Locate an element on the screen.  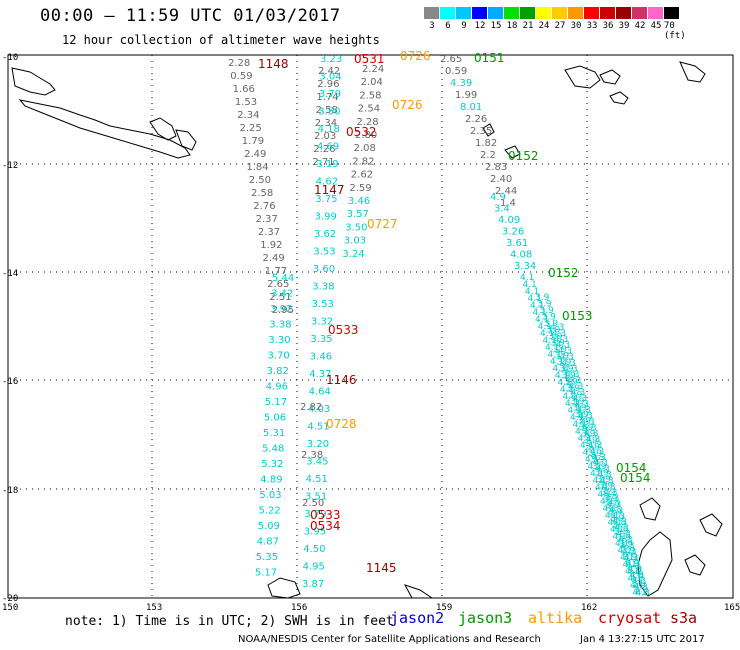
wave-height-value: 2.54 is located at coordinates (369, 109).